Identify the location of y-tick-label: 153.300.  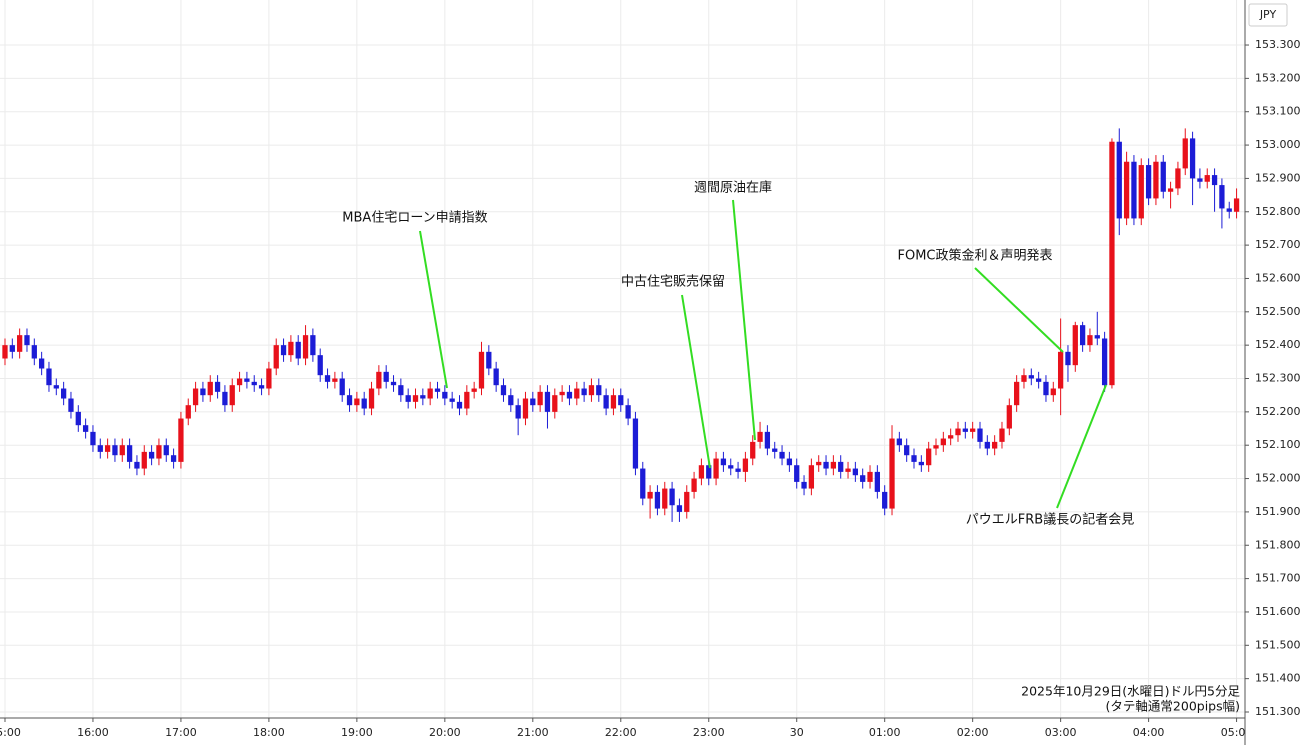
(1277, 44).